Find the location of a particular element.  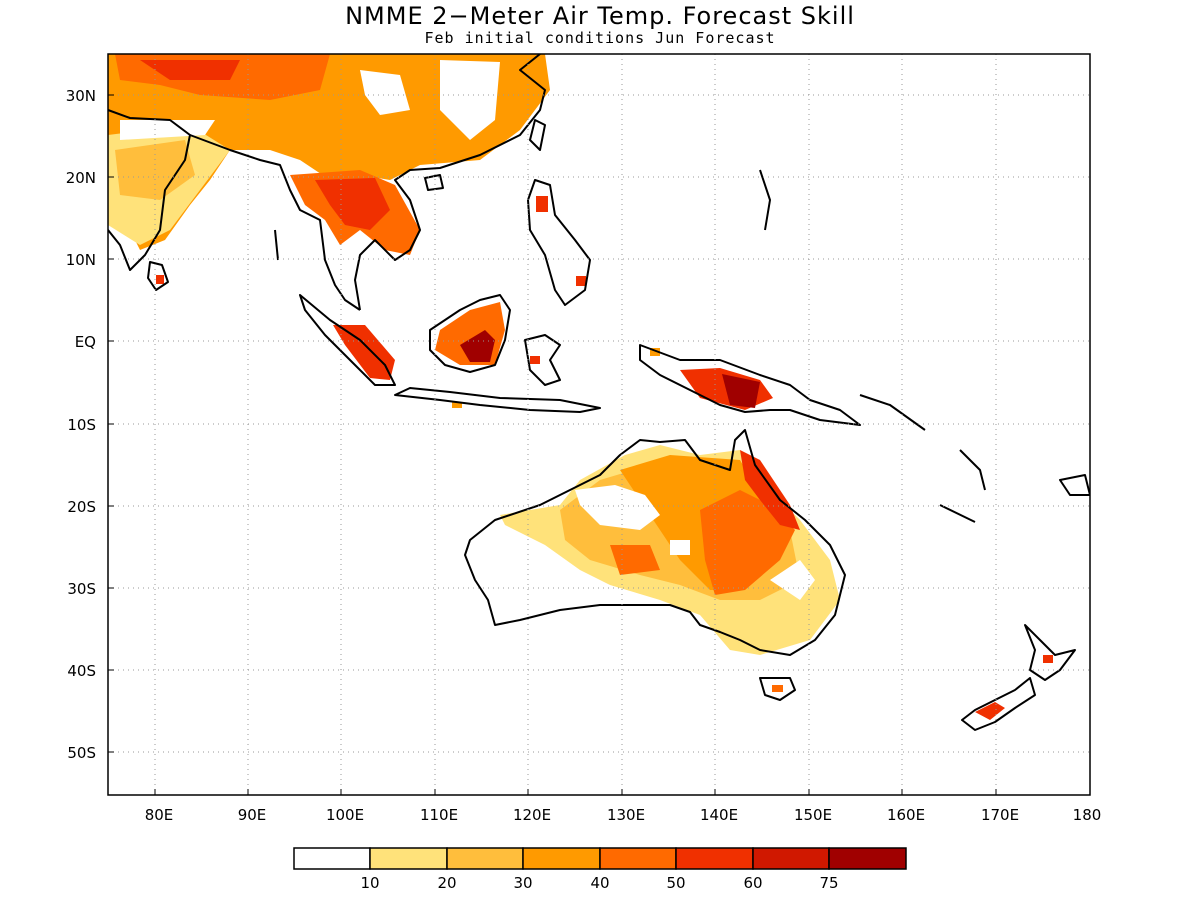

colorbar-label: 40 is located at coordinates (599, 883).